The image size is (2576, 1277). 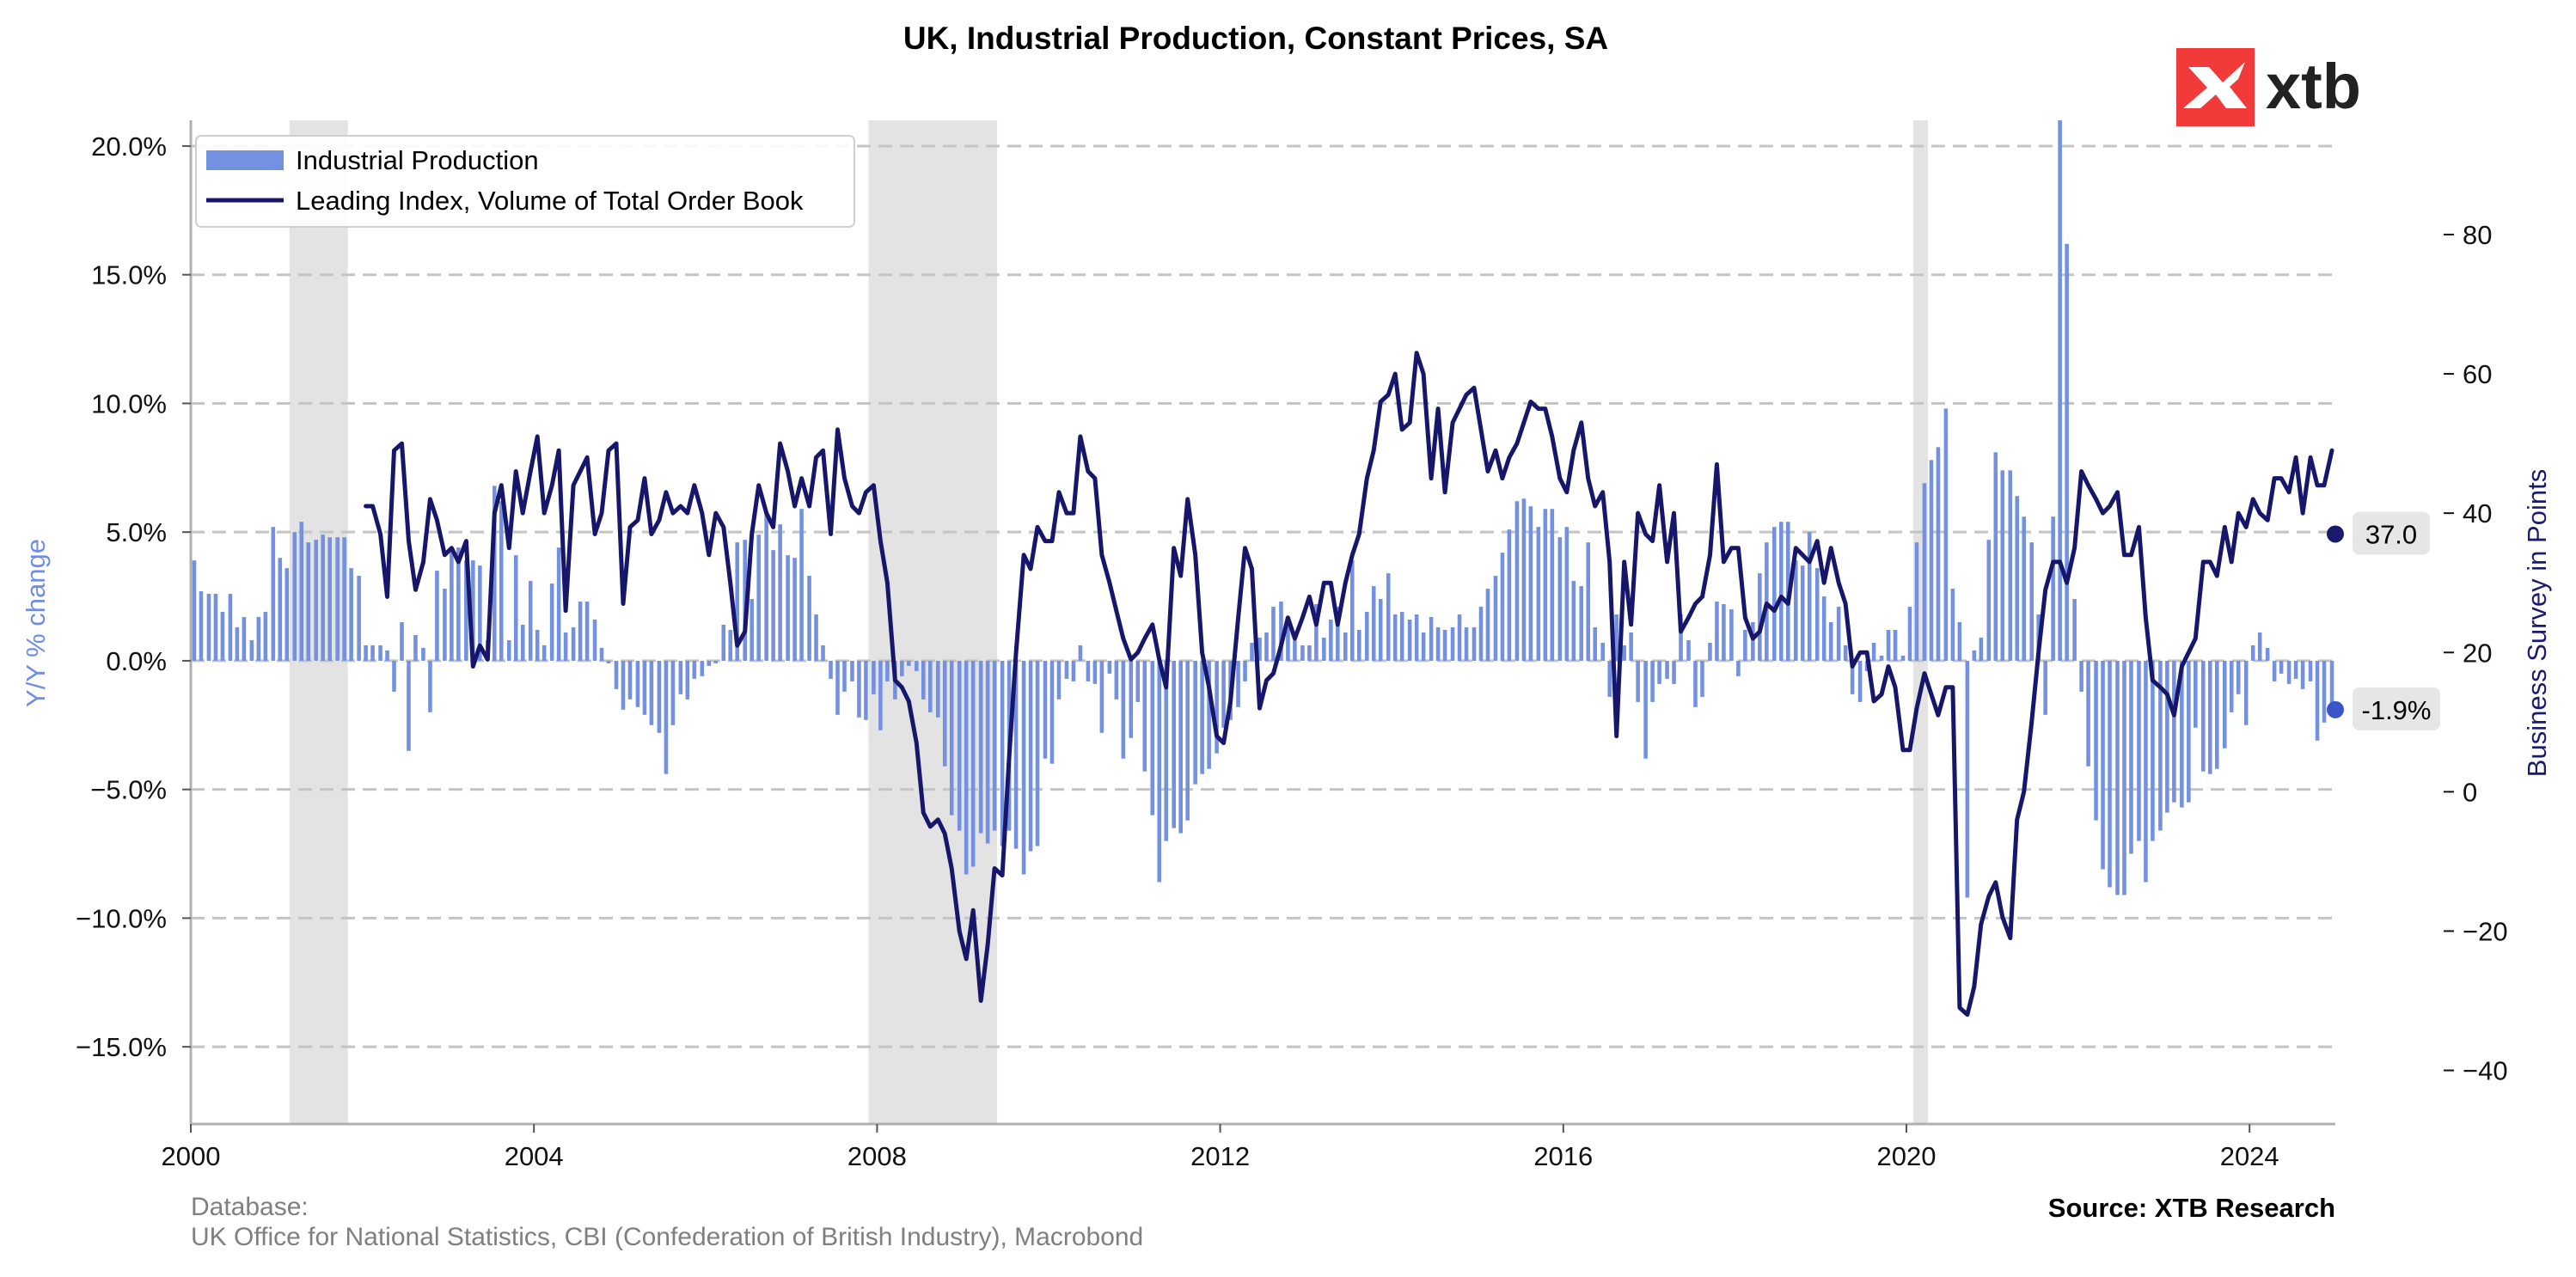 I want to click on legend-frame, so click(x=525, y=182).